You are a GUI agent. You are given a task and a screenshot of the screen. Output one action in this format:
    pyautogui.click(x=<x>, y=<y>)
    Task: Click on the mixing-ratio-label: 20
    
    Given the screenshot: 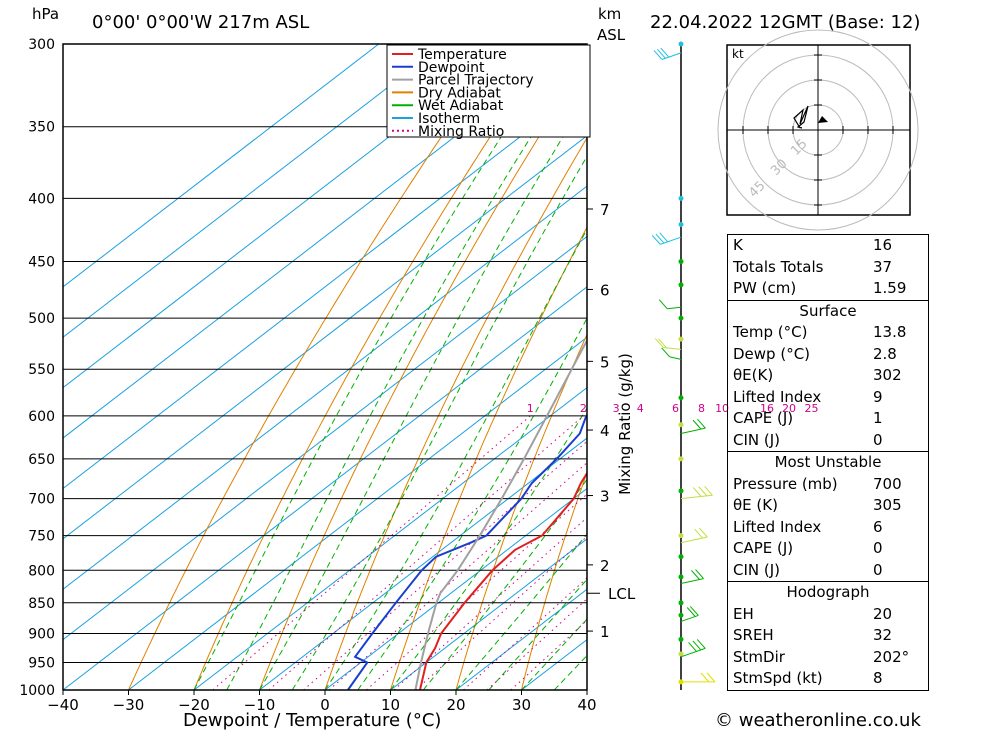 What is the action you would take?
    pyautogui.click(x=789, y=408)
    